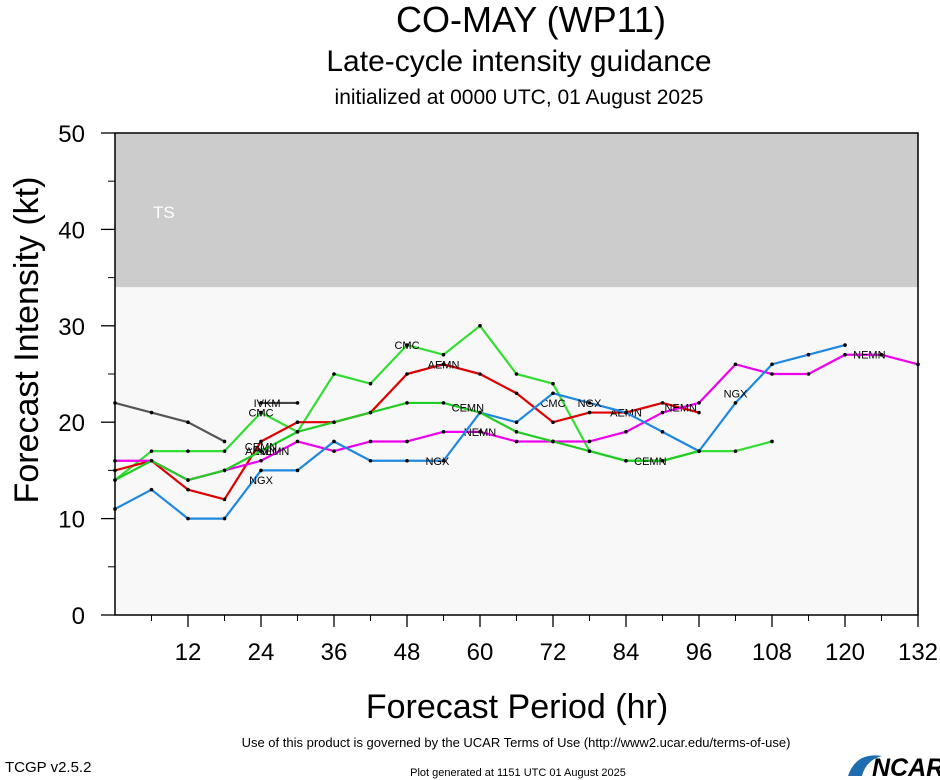 This screenshot has height=780, width=940. What do you see at coordinates (626, 652) in the screenshot?
I see `x-tick-label: 84` at bounding box center [626, 652].